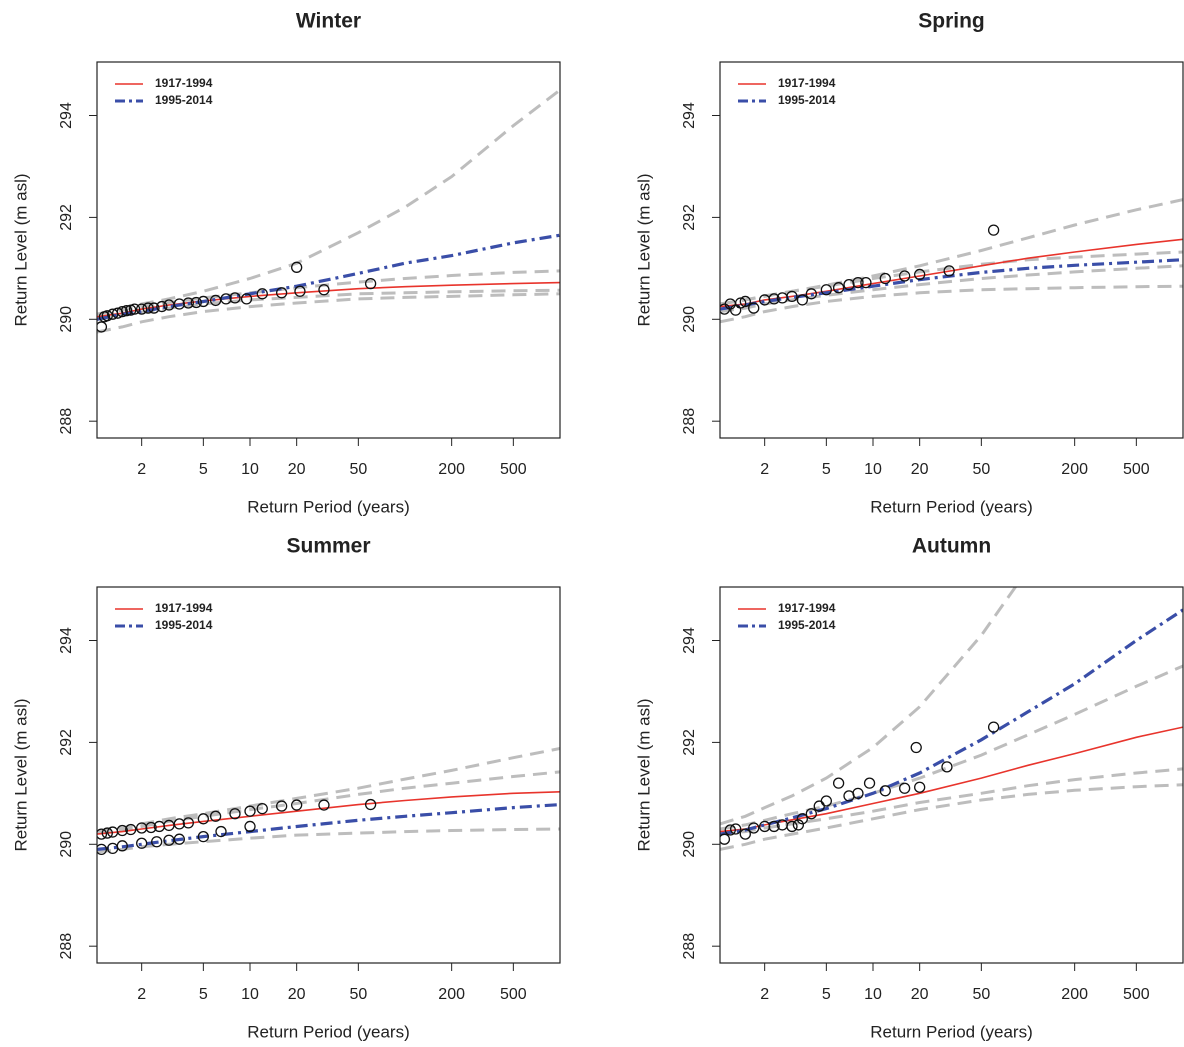 This screenshot has height=1047, width=1184. I want to click on chart-title: Winter, so click(328, 21).